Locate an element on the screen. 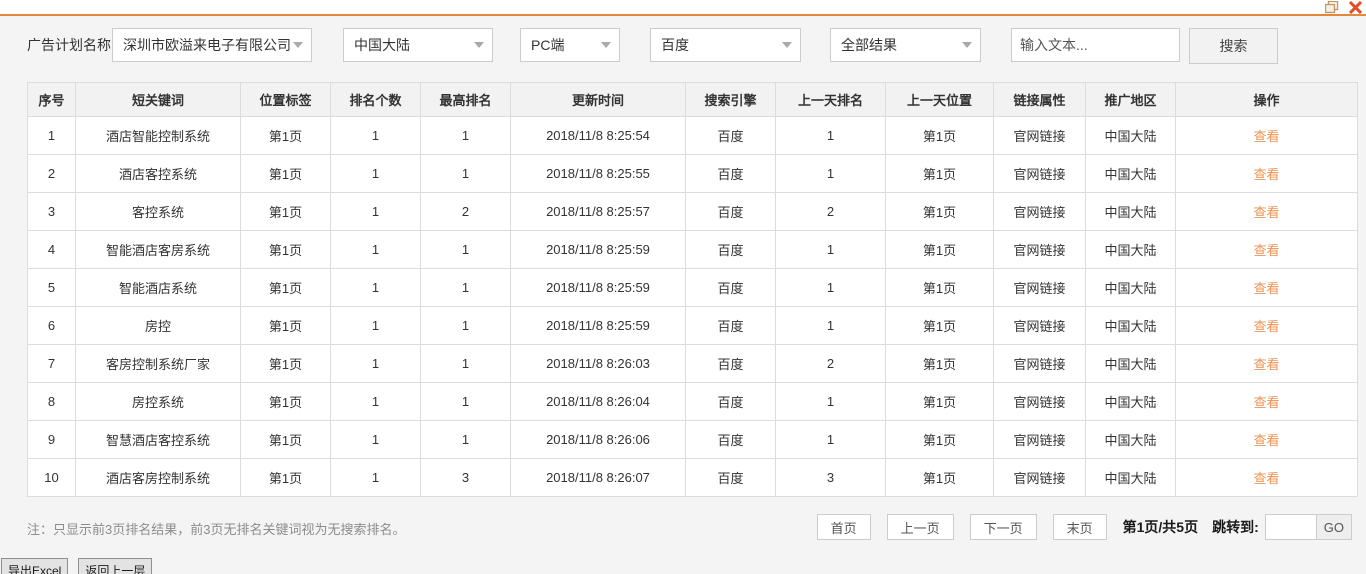  jump-page-input is located at coordinates (1290, 527).